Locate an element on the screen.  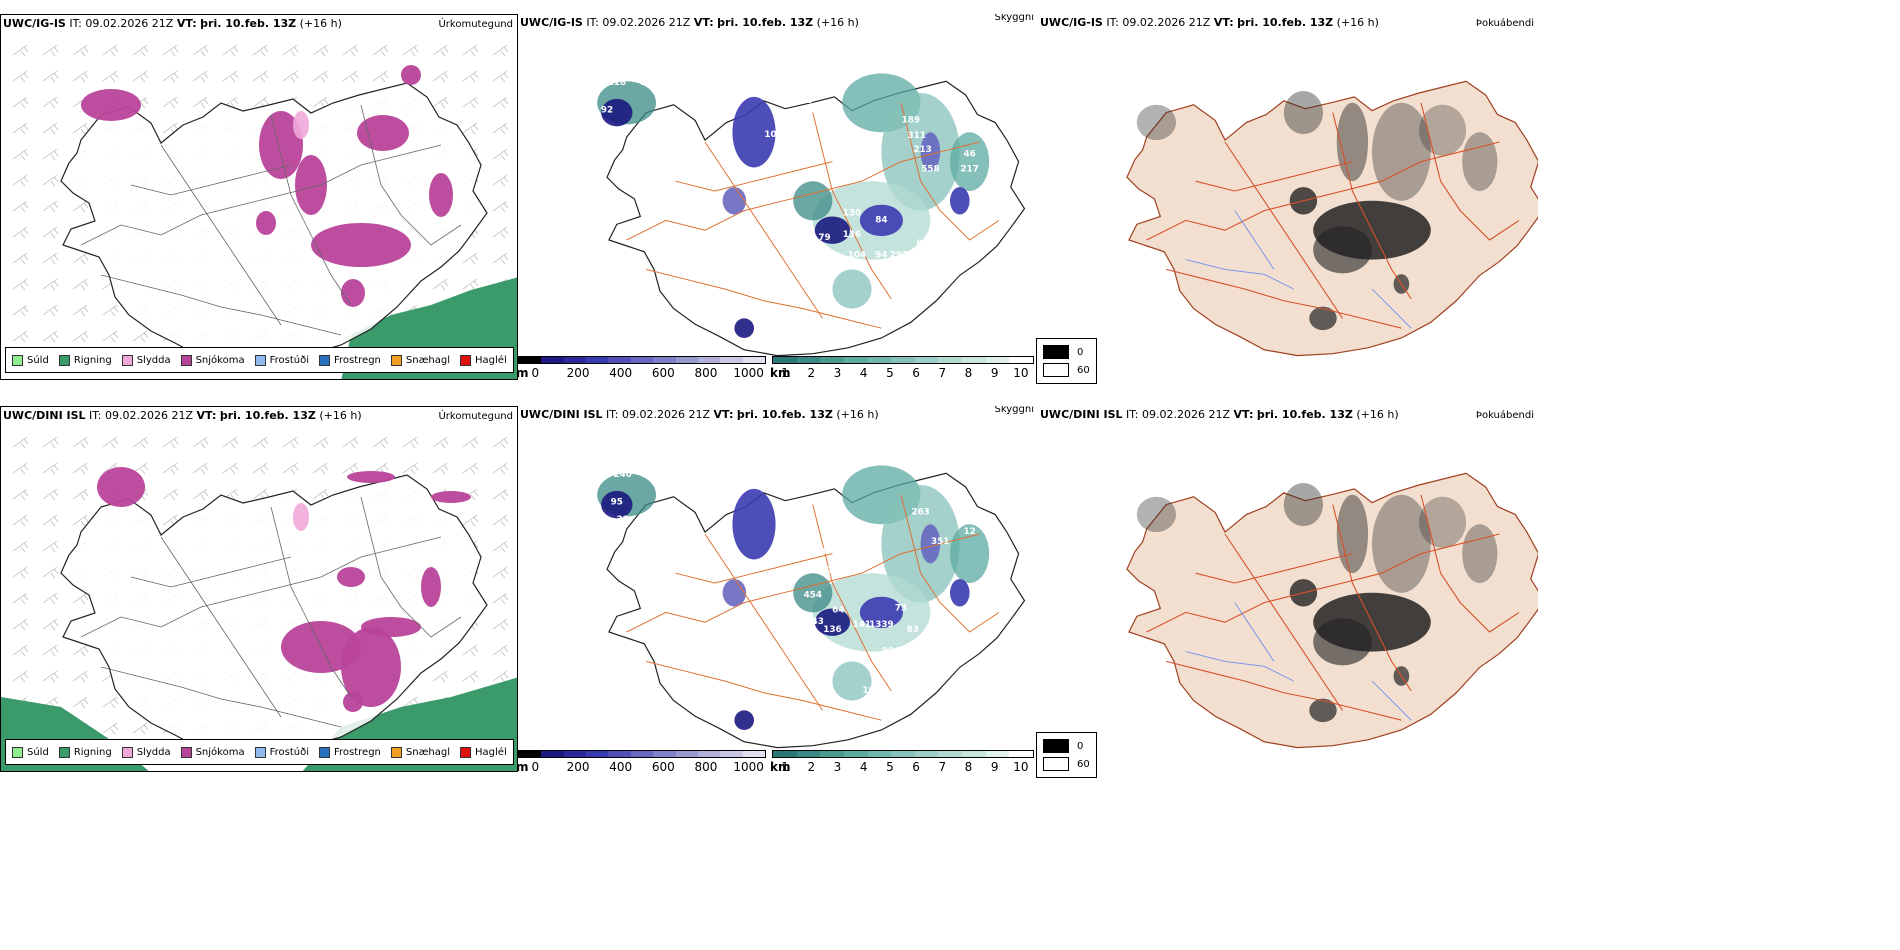
legend-item: Frostregn is located at coordinates (350, 752).